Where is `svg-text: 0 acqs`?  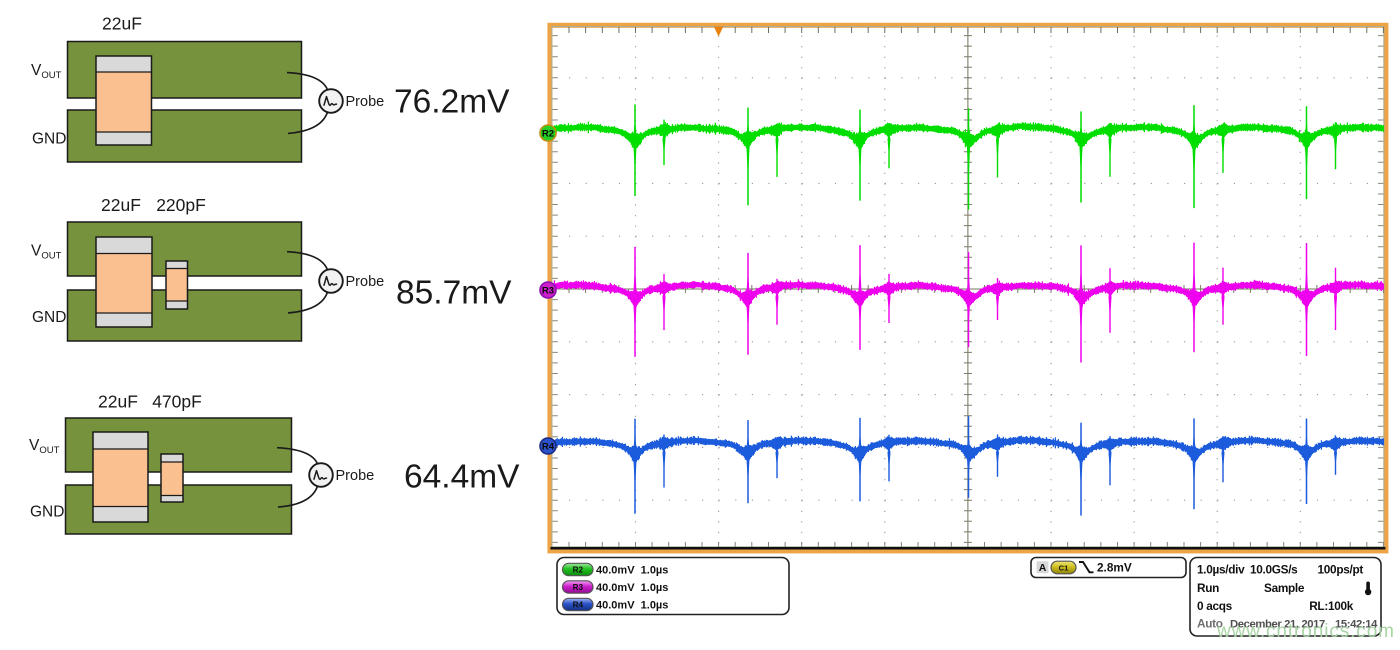 svg-text: 0 acqs is located at coordinates (1215, 606).